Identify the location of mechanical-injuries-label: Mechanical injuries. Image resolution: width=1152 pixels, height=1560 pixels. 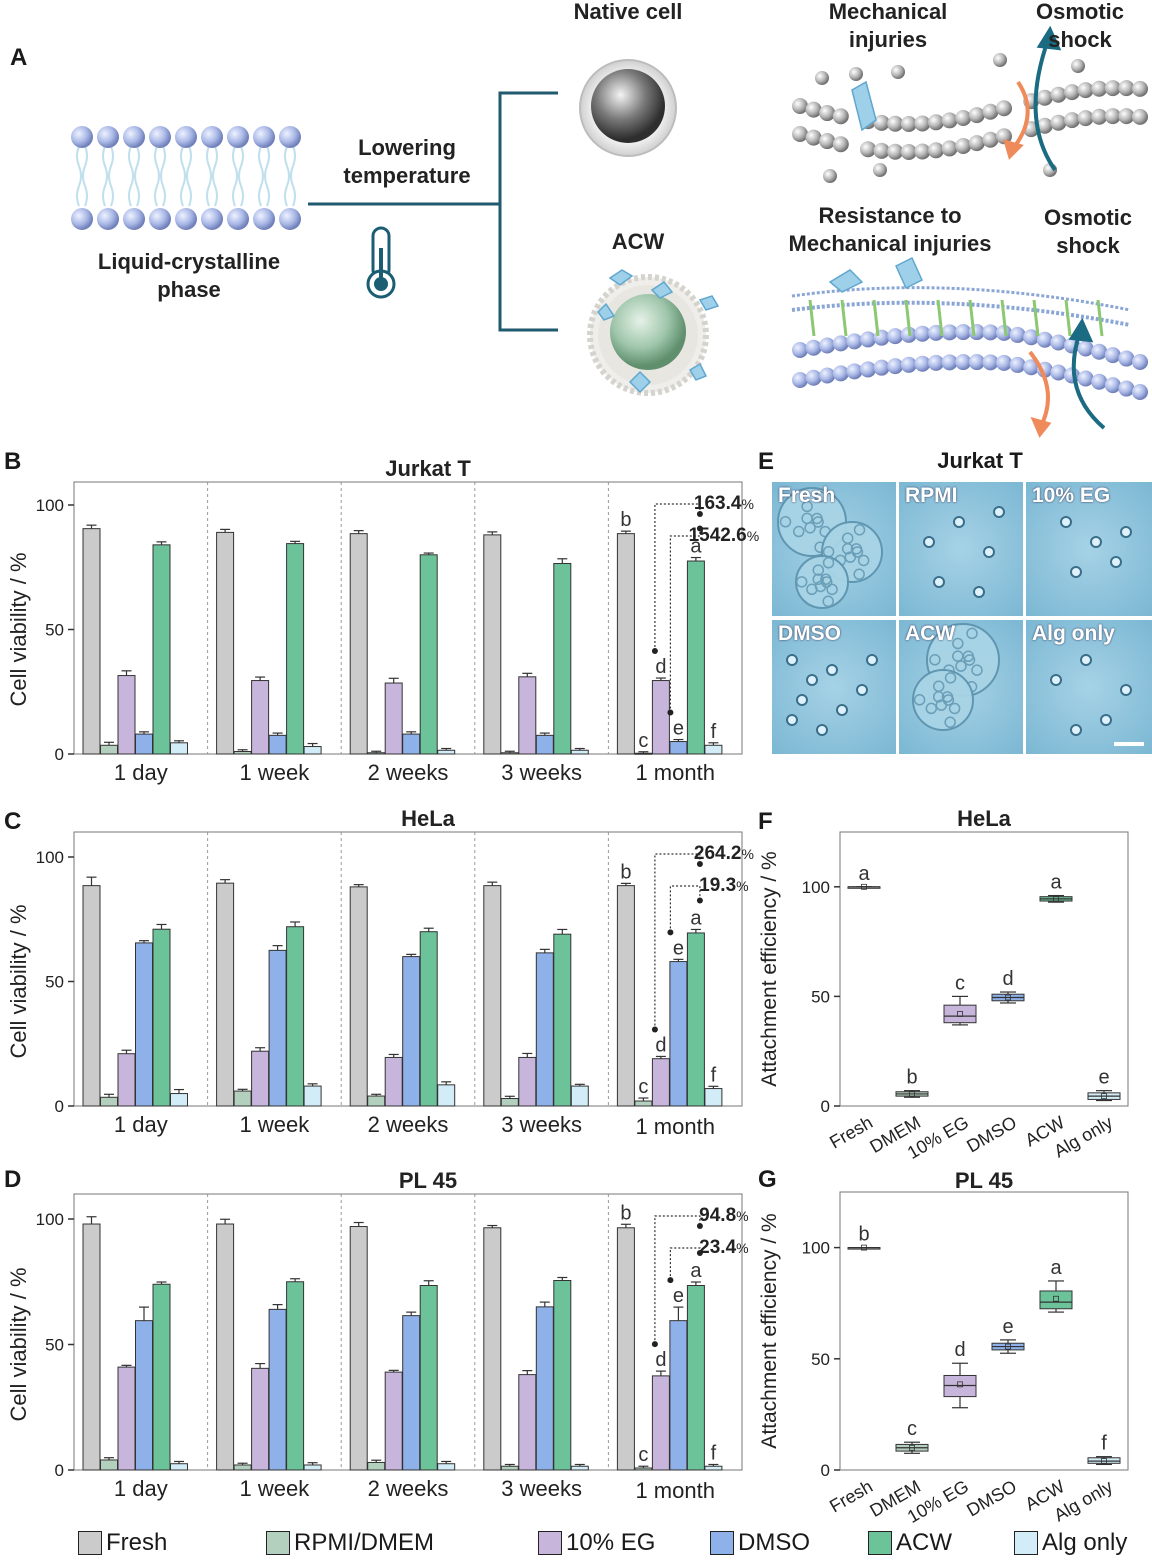
(888, 26).